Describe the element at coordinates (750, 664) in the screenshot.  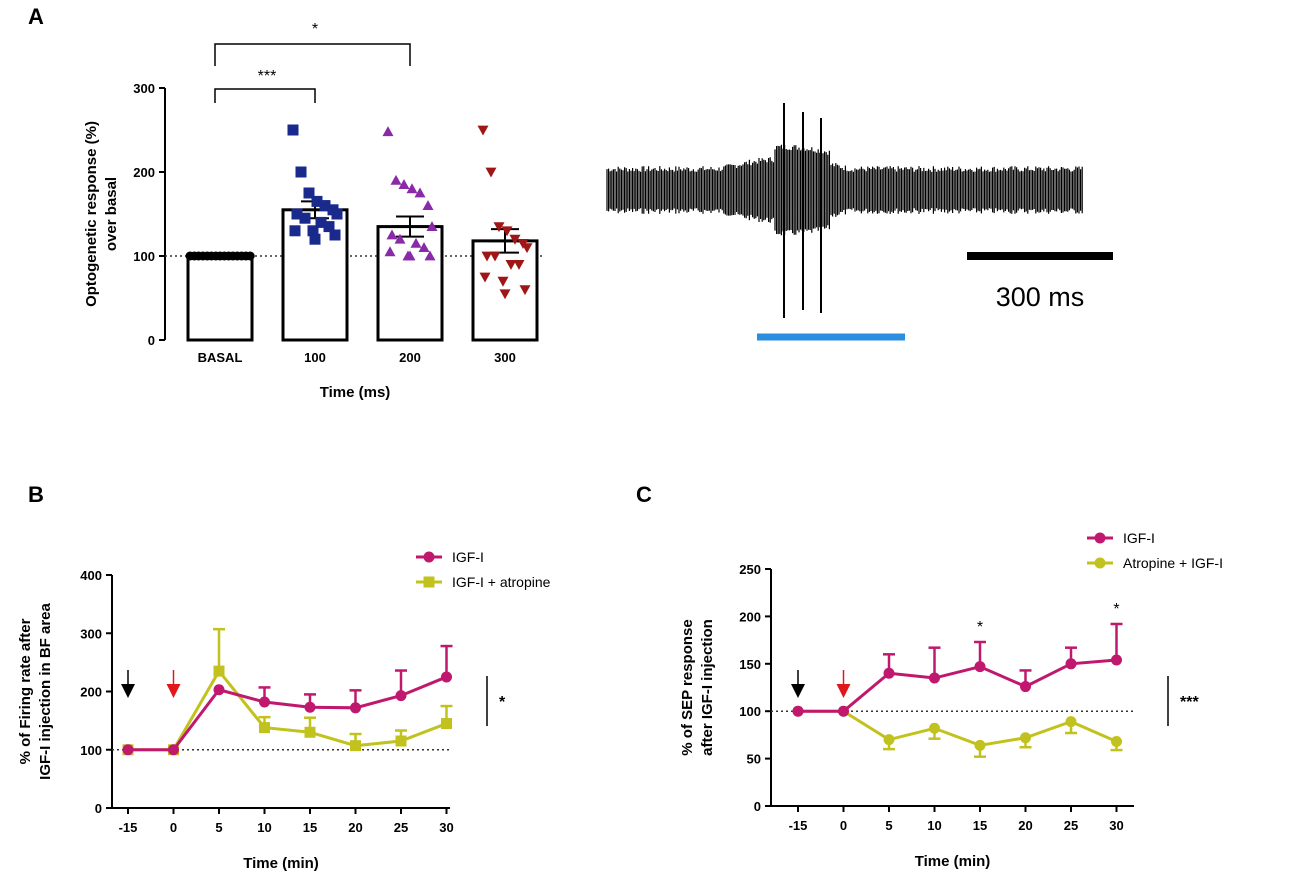
I see `y-tick-label: 150` at that location.